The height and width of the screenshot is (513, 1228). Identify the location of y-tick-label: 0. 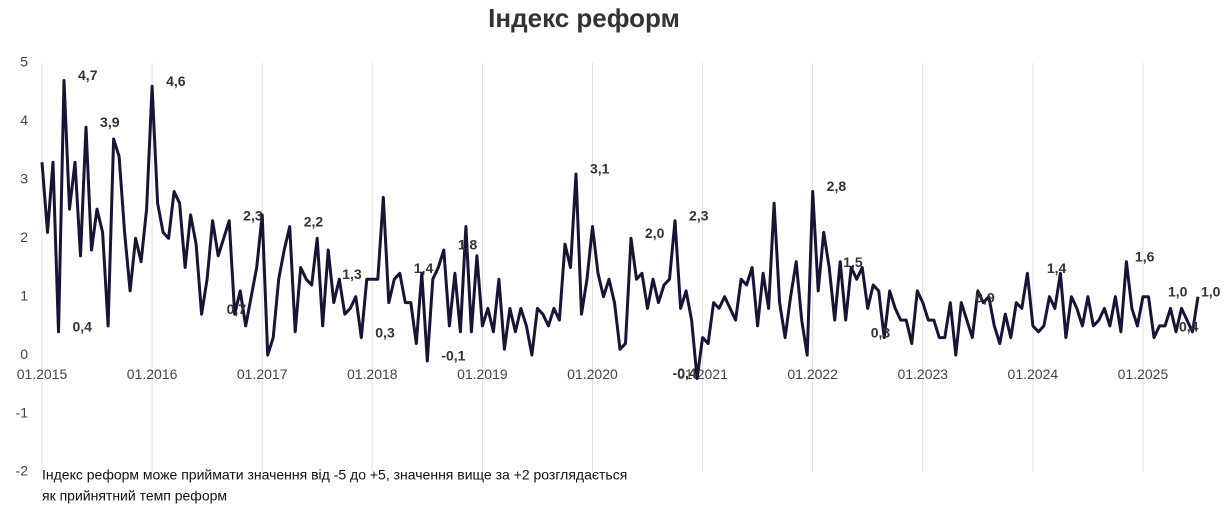
(24, 354).